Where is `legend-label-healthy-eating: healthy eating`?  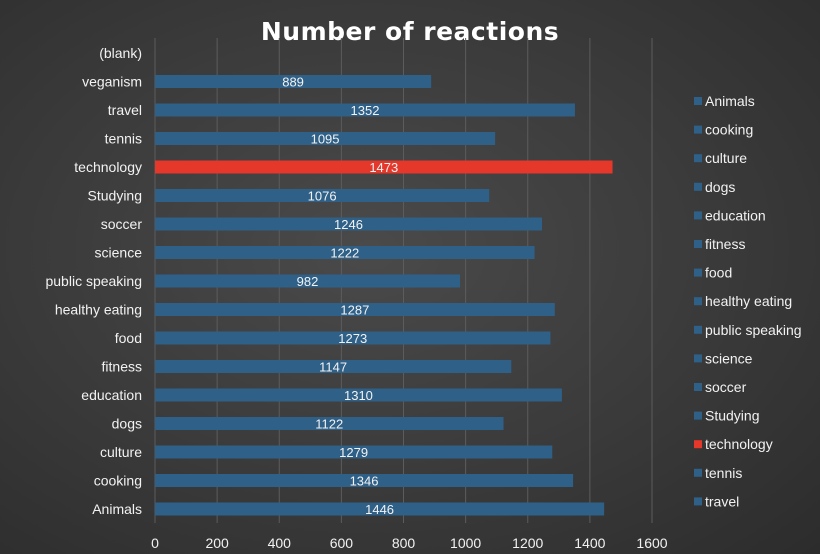 legend-label-healthy-eating: healthy eating is located at coordinates (748, 301).